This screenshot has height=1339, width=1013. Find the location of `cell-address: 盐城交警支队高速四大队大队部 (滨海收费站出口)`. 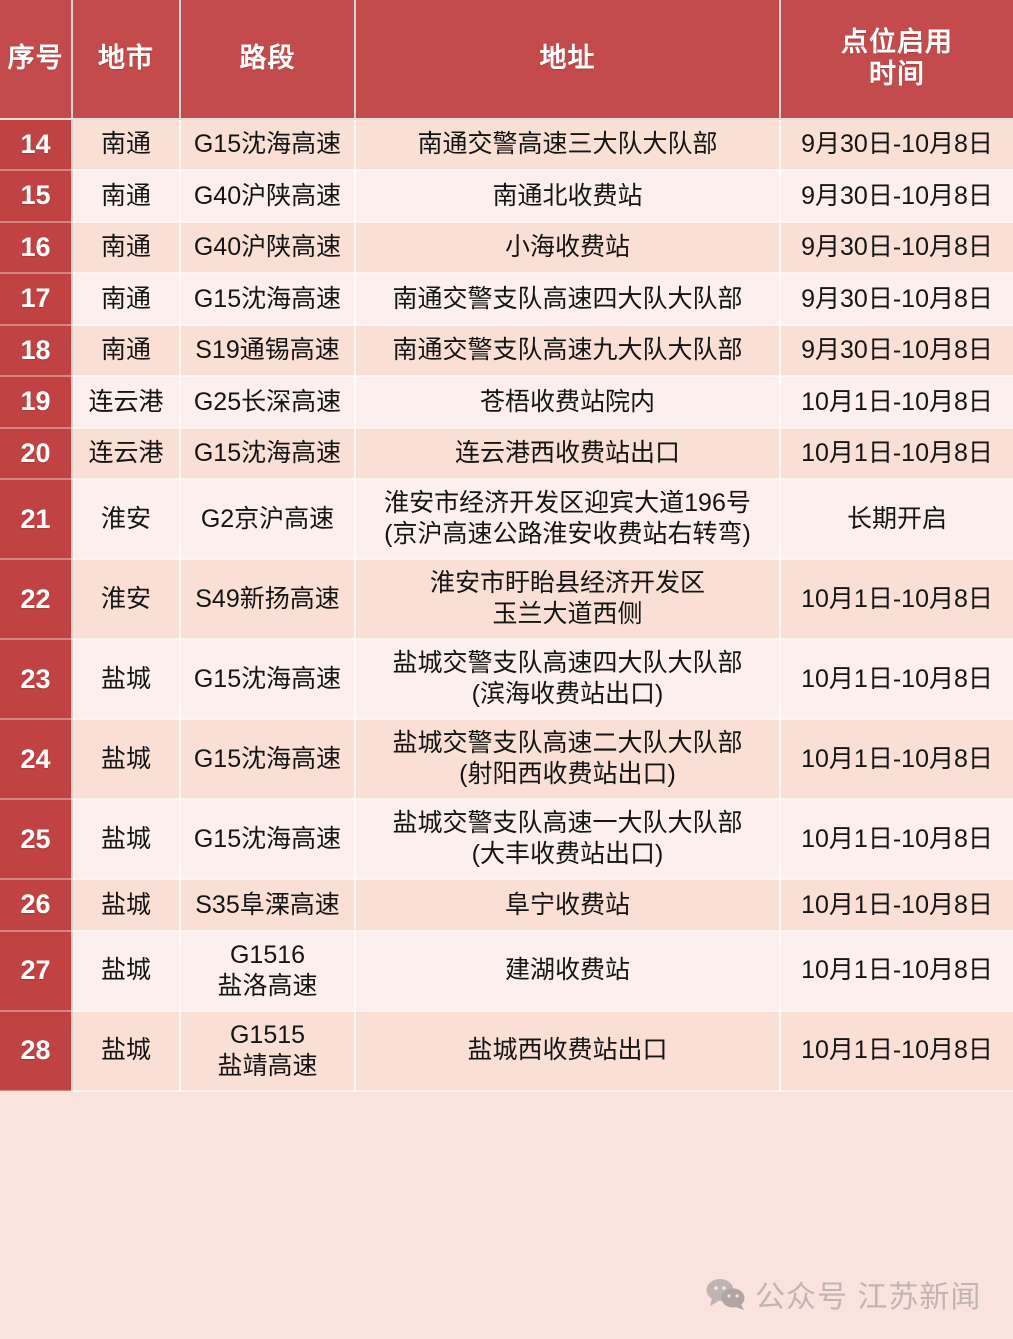

cell-address: 盐城交警支队高速四大队大队部 (滨海收费站出口) is located at coordinates (568, 680).